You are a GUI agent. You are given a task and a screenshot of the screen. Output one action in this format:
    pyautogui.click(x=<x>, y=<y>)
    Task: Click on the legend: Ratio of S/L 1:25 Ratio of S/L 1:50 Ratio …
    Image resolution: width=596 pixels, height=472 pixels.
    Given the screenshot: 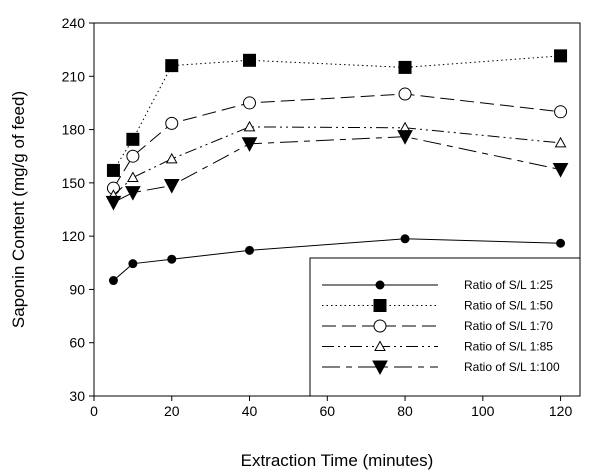 What is the action you would take?
    pyautogui.click(x=445, y=327)
    